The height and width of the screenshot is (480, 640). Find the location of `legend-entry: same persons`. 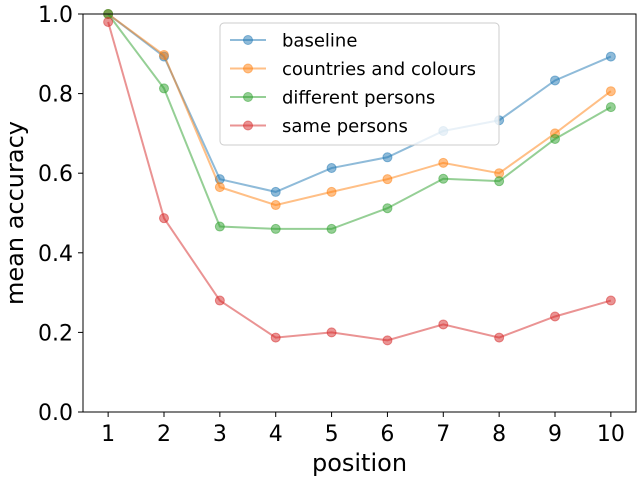

legend-entry: same persons is located at coordinates (319, 126).